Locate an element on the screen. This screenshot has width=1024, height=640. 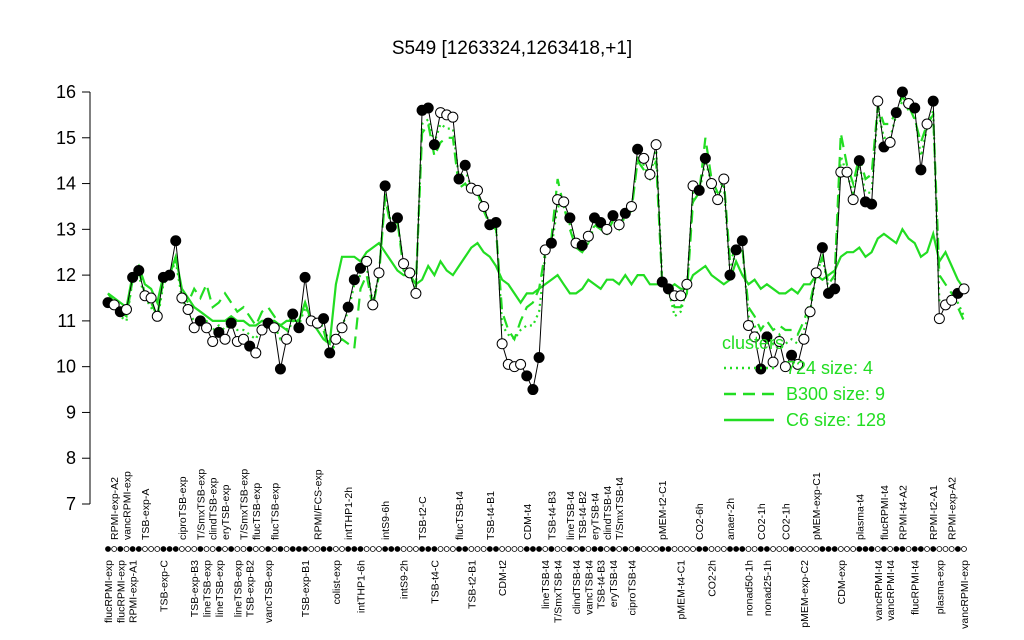
x-tick-label: nonad25-1h is located at coordinates (768, 588).